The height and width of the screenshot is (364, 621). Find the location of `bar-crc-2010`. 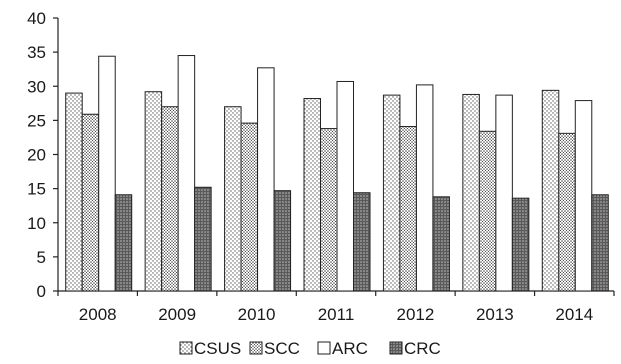

bar-crc-2010 is located at coordinates (282, 241).